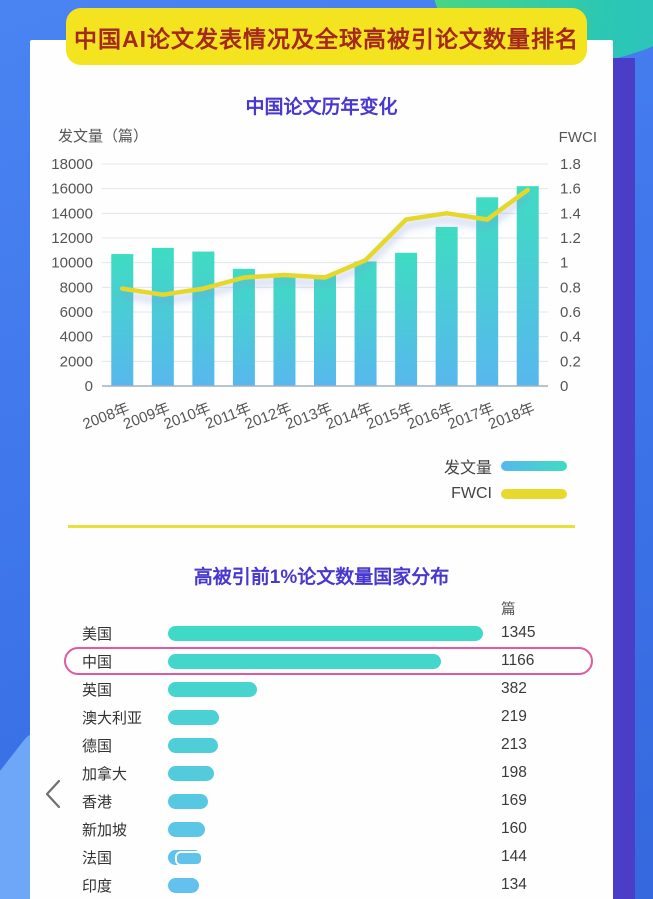  What do you see at coordinates (321, 577) in the screenshot?
I see `chart2-title: 高被引前1%论文数量国家分布` at bounding box center [321, 577].